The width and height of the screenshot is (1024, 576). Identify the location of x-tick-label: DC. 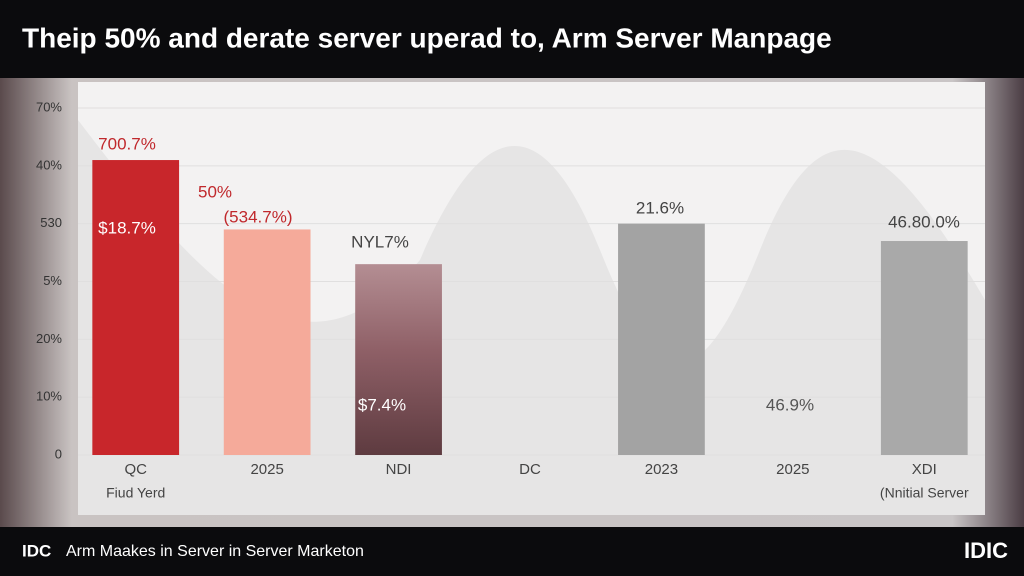
(530, 469).